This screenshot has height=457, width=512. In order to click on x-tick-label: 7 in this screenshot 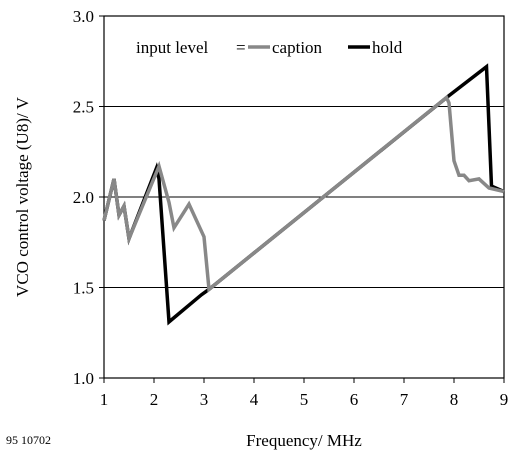, I will do `click(404, 399)`.